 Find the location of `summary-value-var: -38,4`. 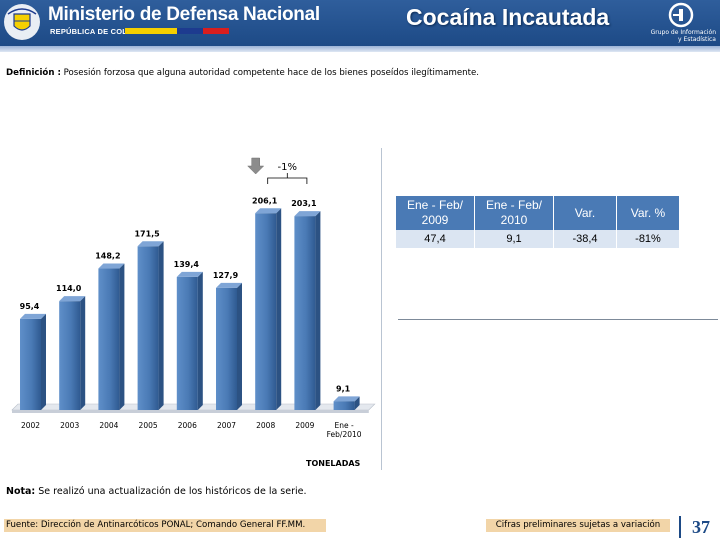

summary-value-var: -38,4 is located at coordinates (585, 239).